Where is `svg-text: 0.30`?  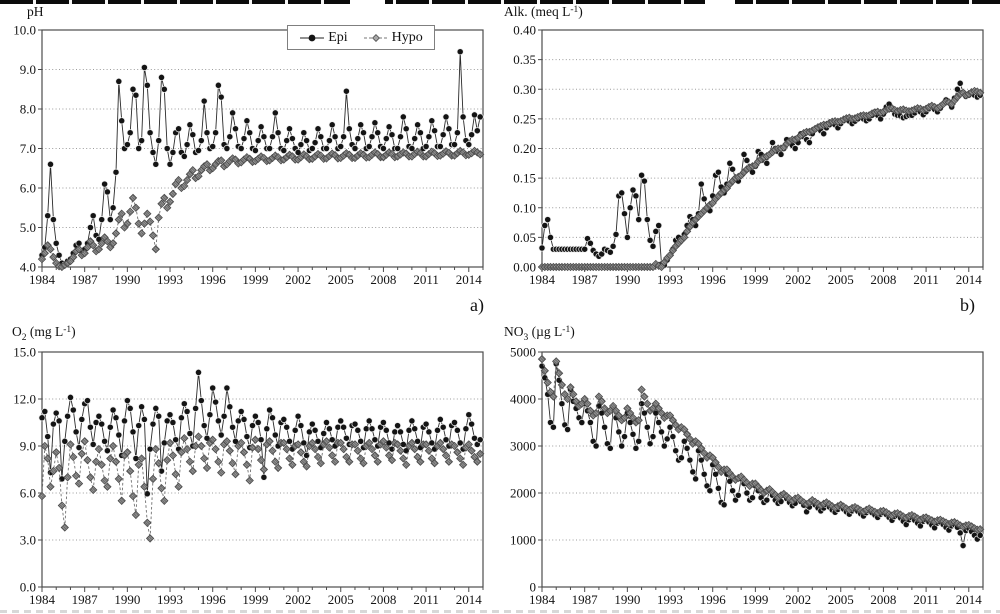
svg-text: 0.30 is located at coordinates (524, 89).